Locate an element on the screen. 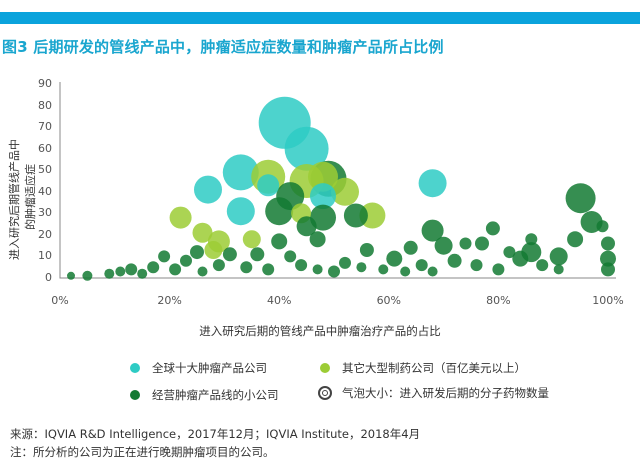 The width and height of the screenshot is (640, 471). chart-title: 图3 后期研发的管线产品中，肿瘤适应症数量和肿瘤产品所占比例 is located at coordinates (223, 47).